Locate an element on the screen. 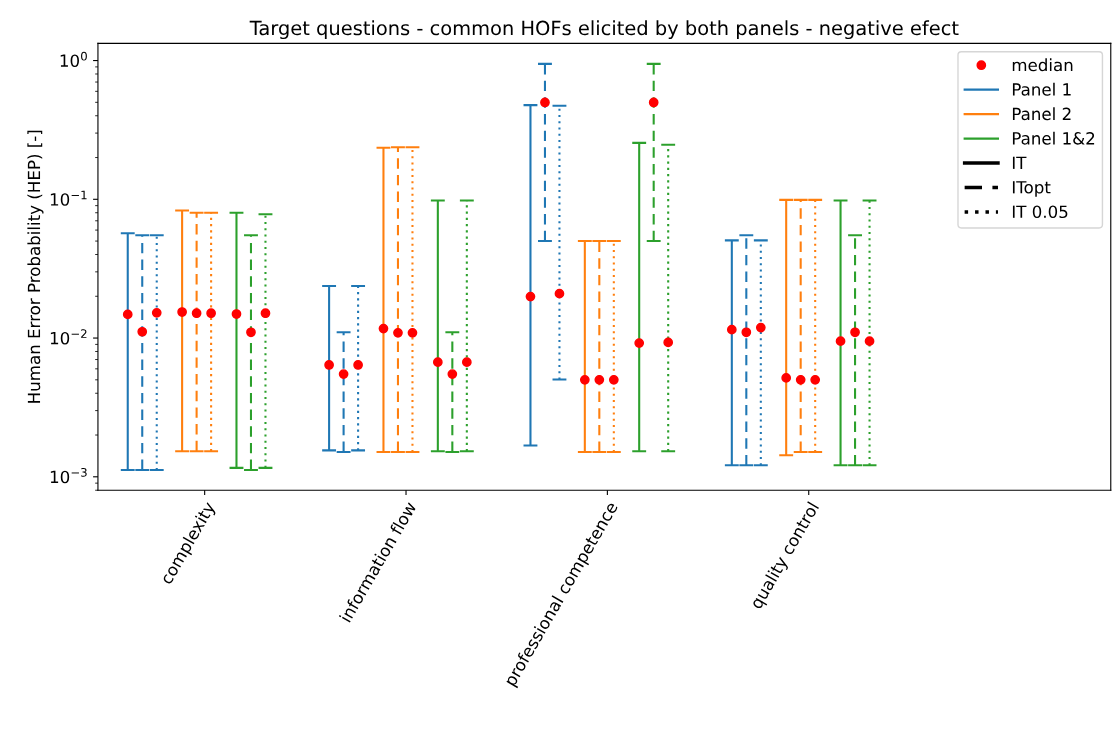  legend-label: median is located at coordinates (1042, 65).